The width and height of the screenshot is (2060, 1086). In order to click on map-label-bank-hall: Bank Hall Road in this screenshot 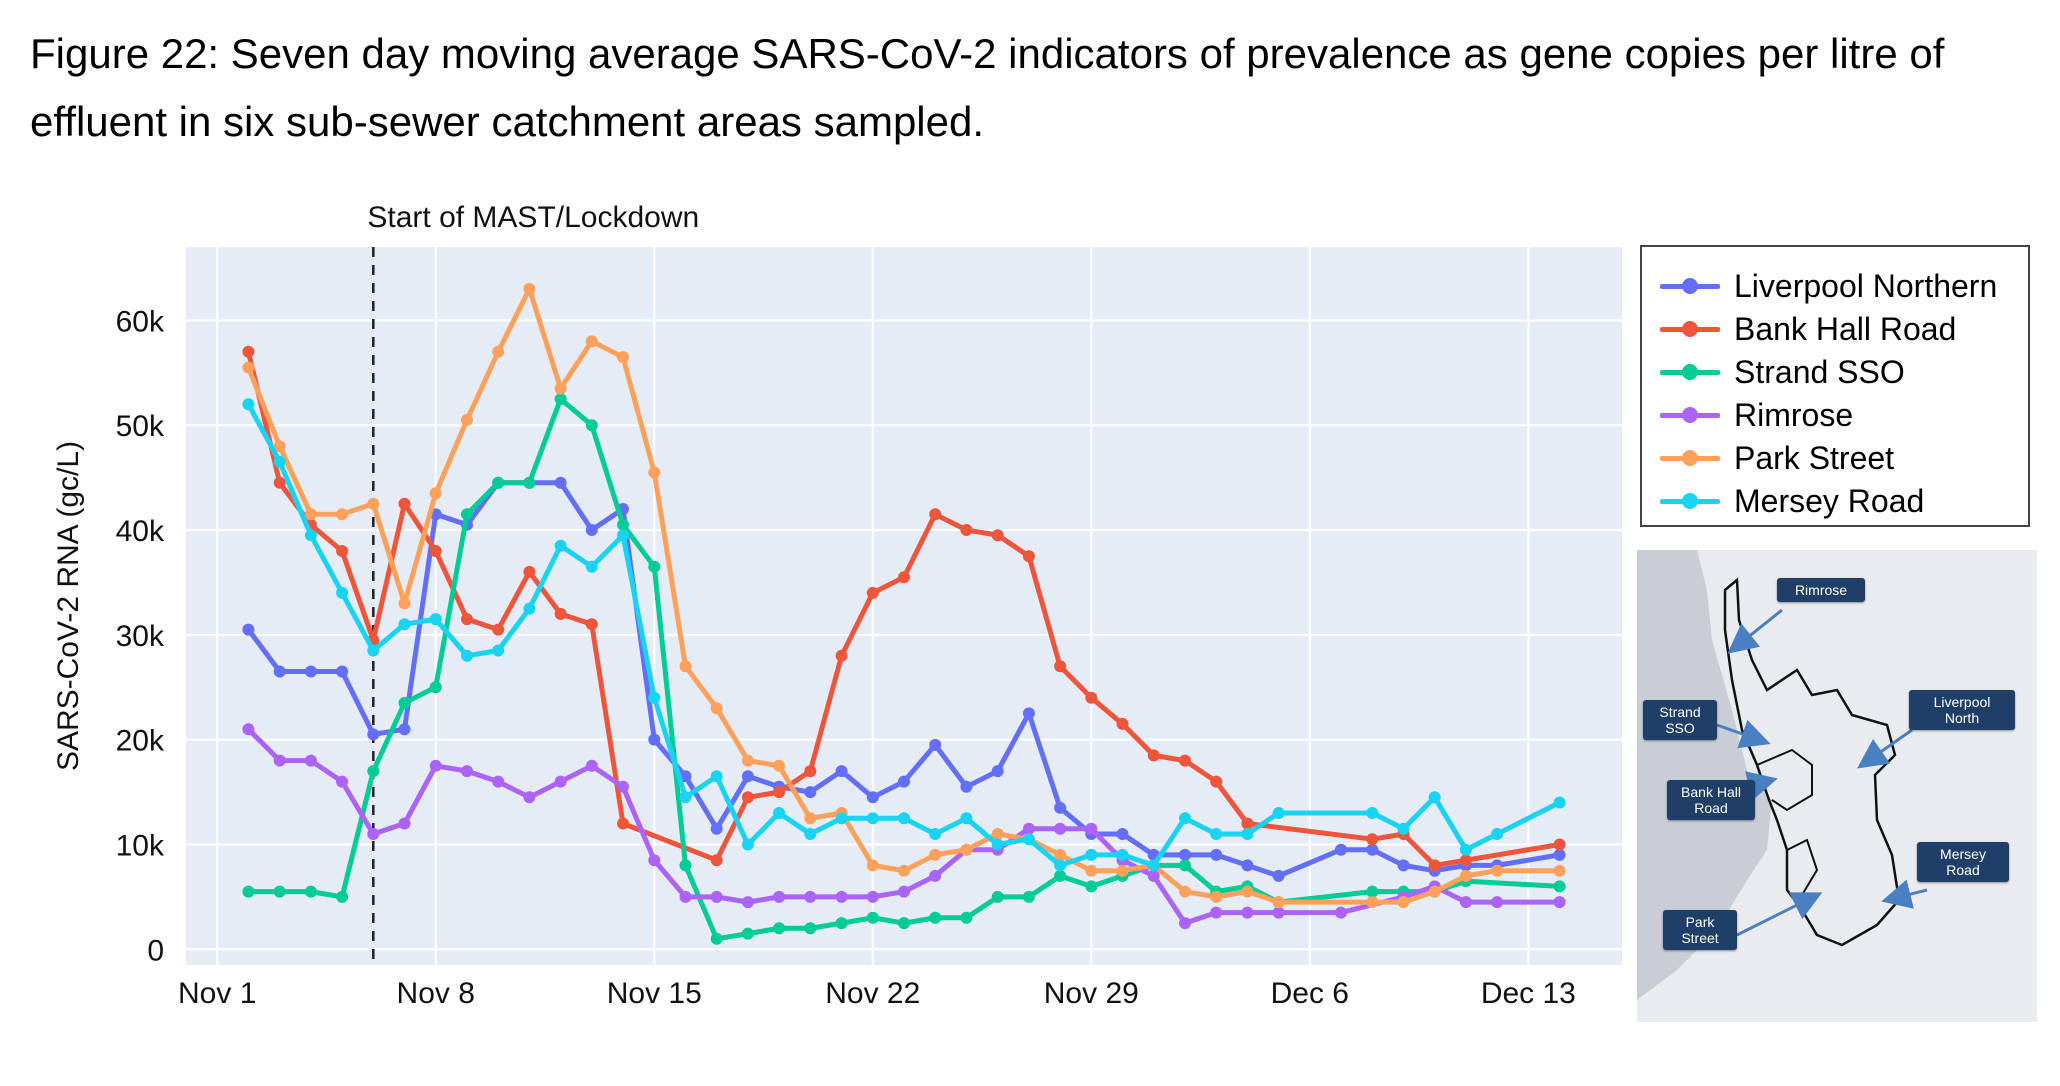, I will do `click(1711, 800)`.